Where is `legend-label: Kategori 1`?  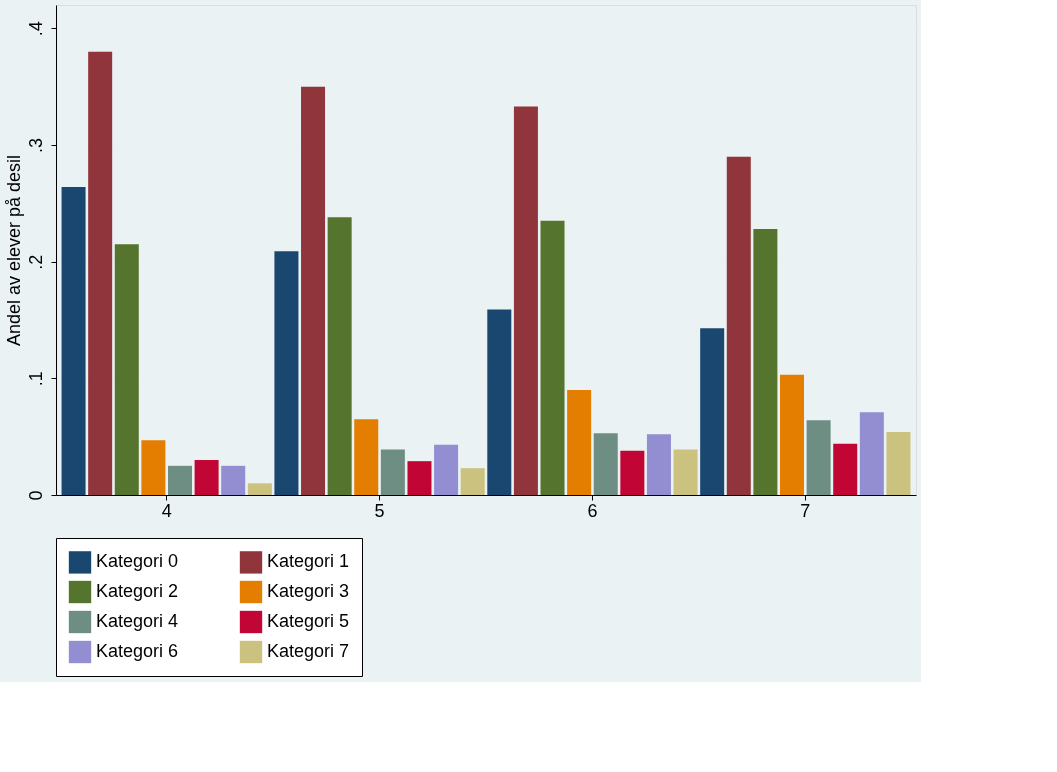 legend-label: Kategori 1 is located at coordinates (308, 561).